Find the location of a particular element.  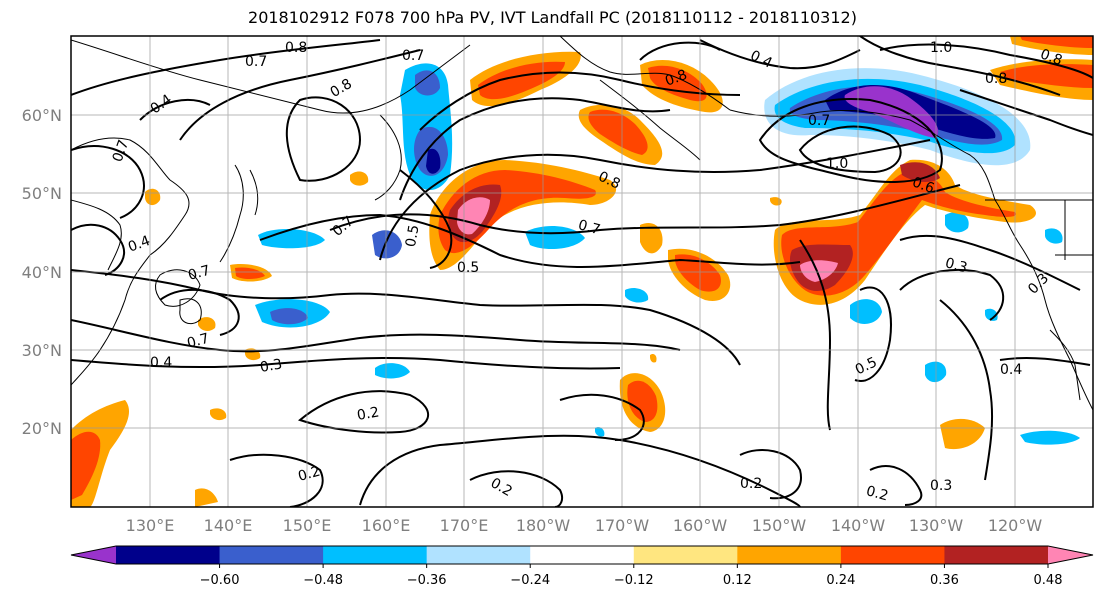

lat-label: 20°N is located at coordinates (42, 428).